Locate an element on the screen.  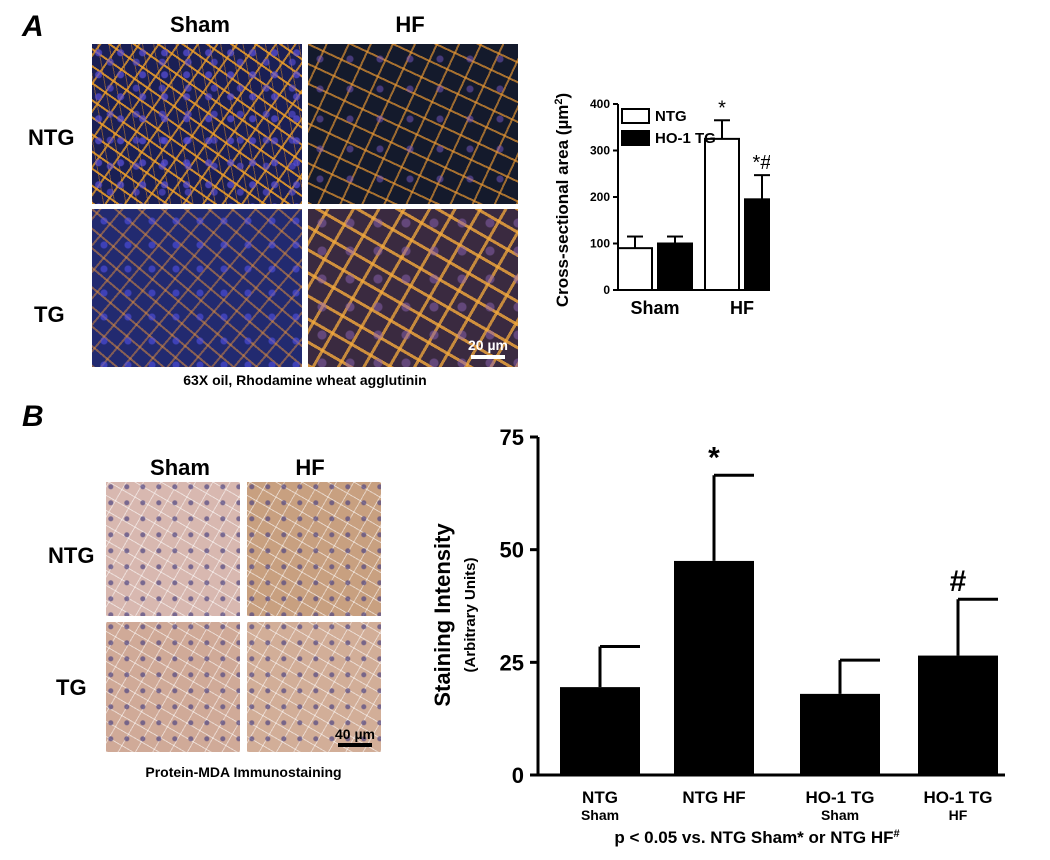
chart-a-y-axis-label: Cross-sectional area (µm2) is located at coordinates (562, 200).